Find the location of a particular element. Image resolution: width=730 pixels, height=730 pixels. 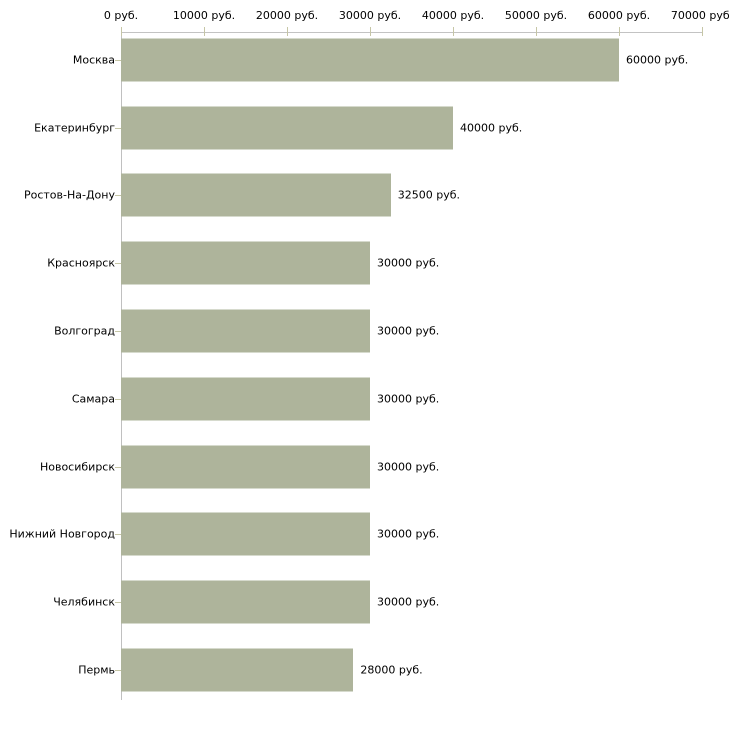

bar-row: Пермь 28000 руб. is located at coordinates (365, 670).